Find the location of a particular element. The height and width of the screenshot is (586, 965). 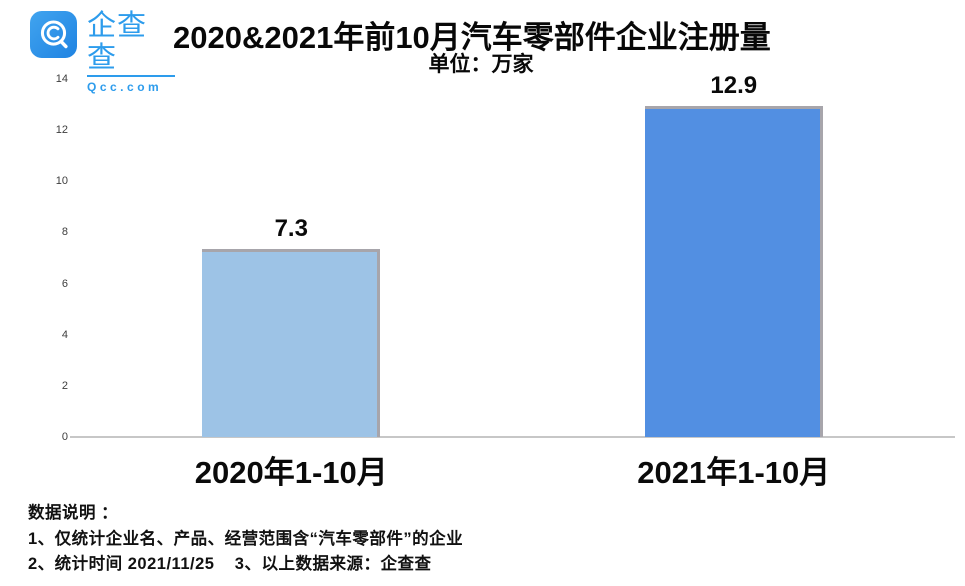

qcc-brand-domain: Qcc.com is located at coordinates (125, 87).